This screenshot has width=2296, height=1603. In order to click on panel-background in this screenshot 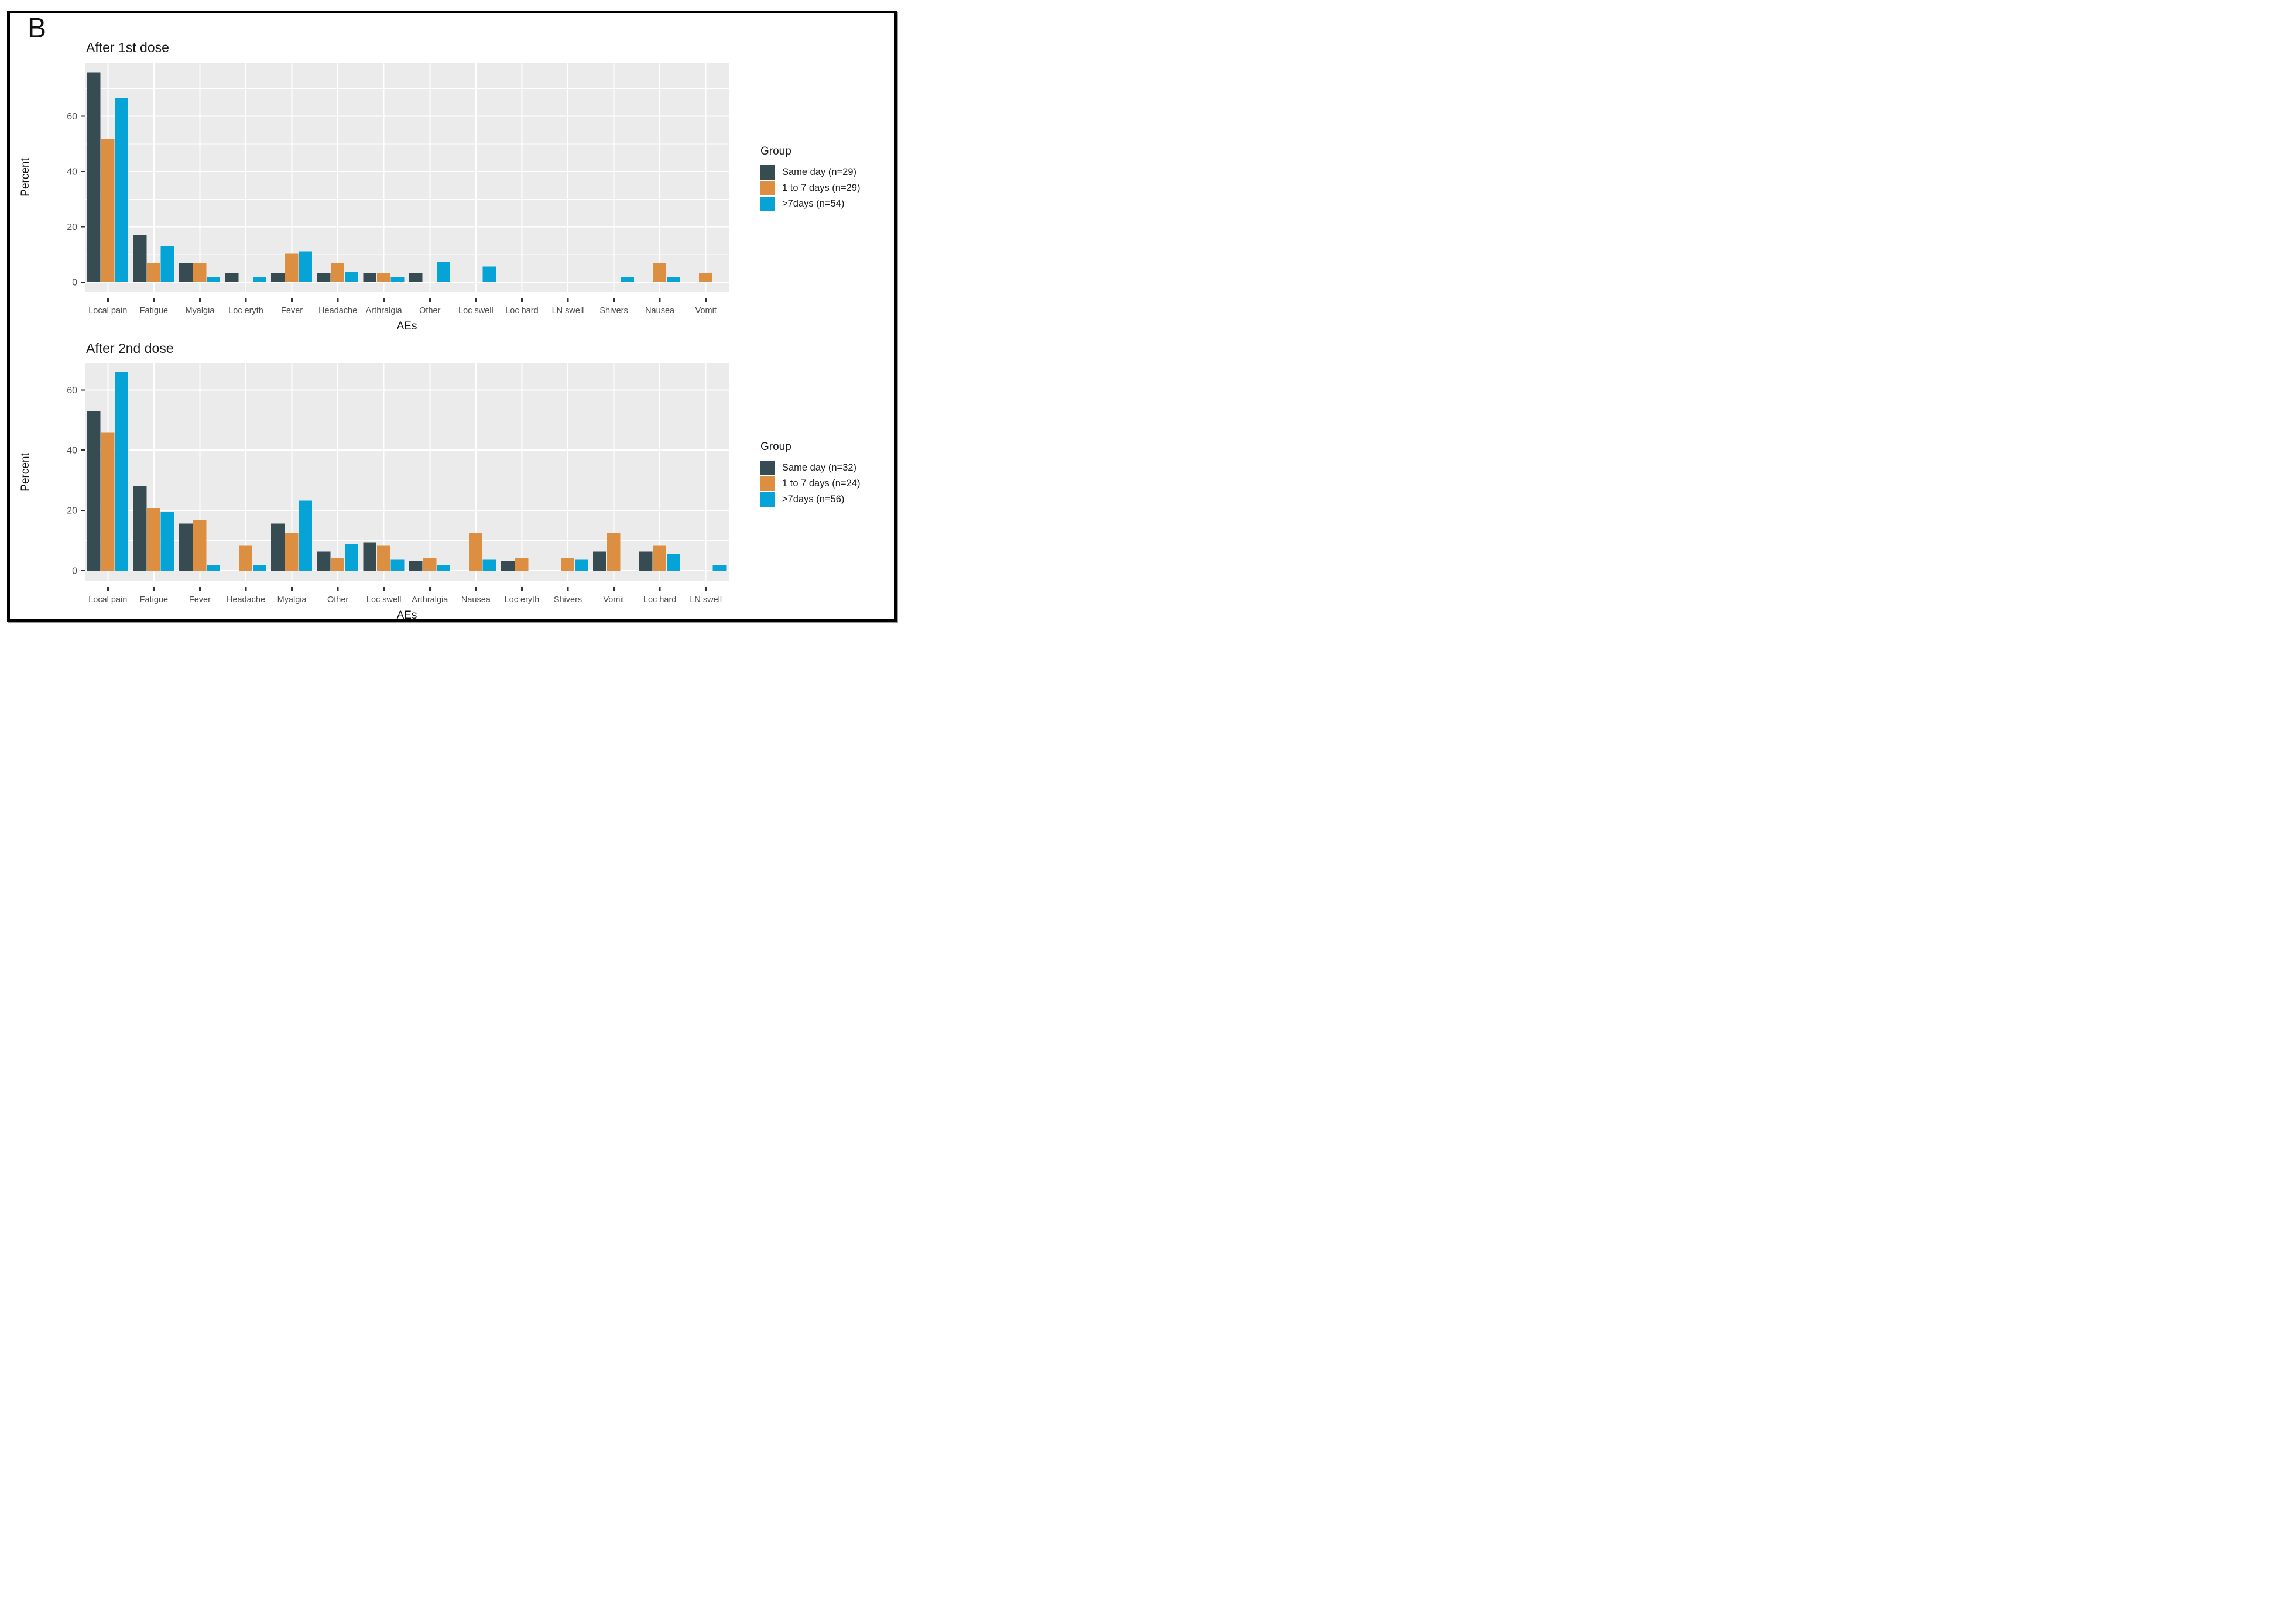, I will do `click(407, 177)`.